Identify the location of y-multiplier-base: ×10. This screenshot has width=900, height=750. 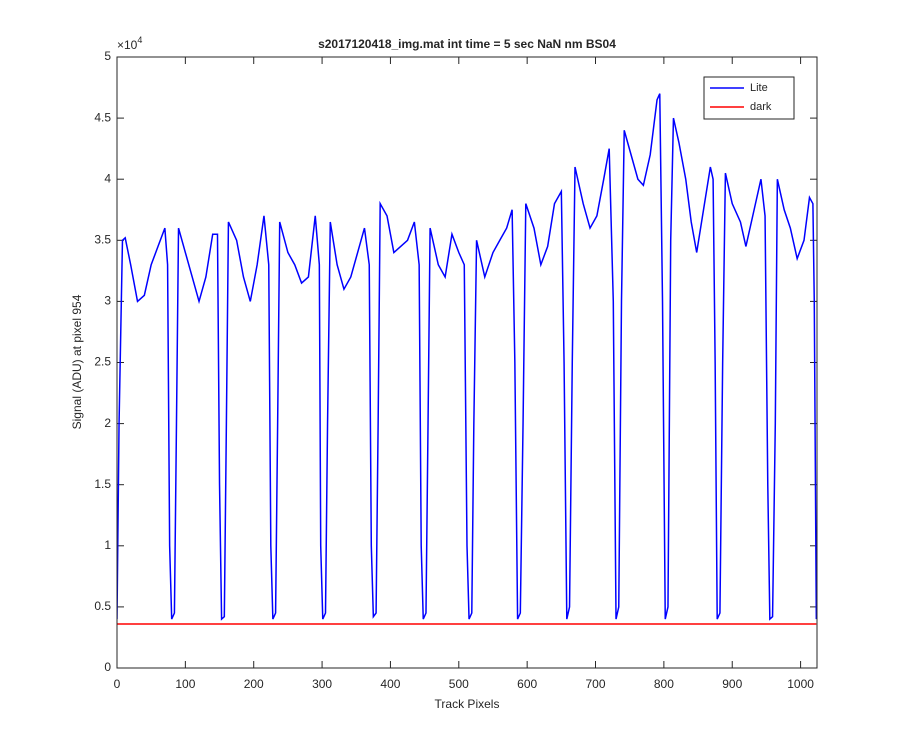
(127, 45).